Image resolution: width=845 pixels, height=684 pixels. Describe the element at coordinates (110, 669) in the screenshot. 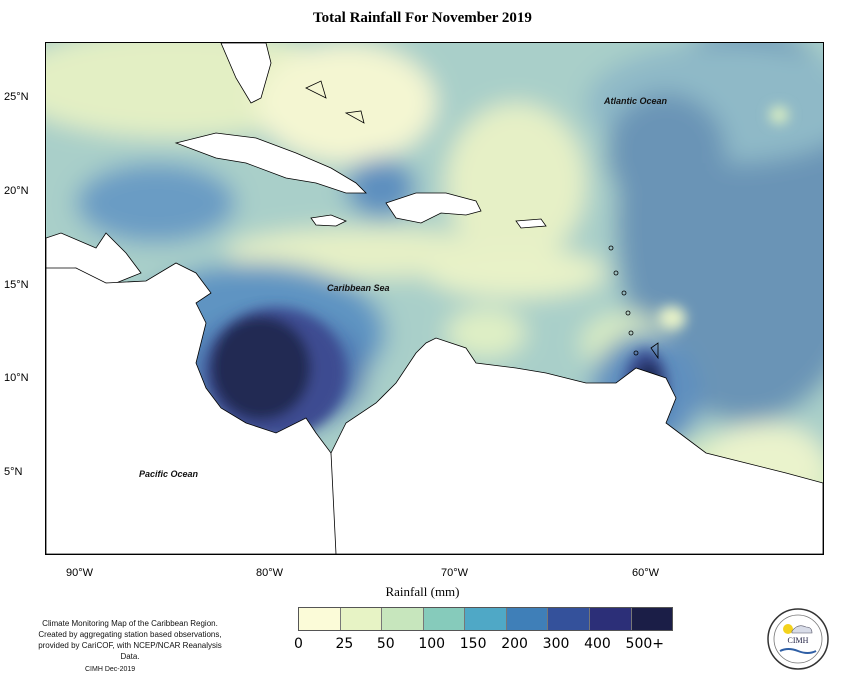

I see `footer-credit: CIMH Dec-2019` at that location.